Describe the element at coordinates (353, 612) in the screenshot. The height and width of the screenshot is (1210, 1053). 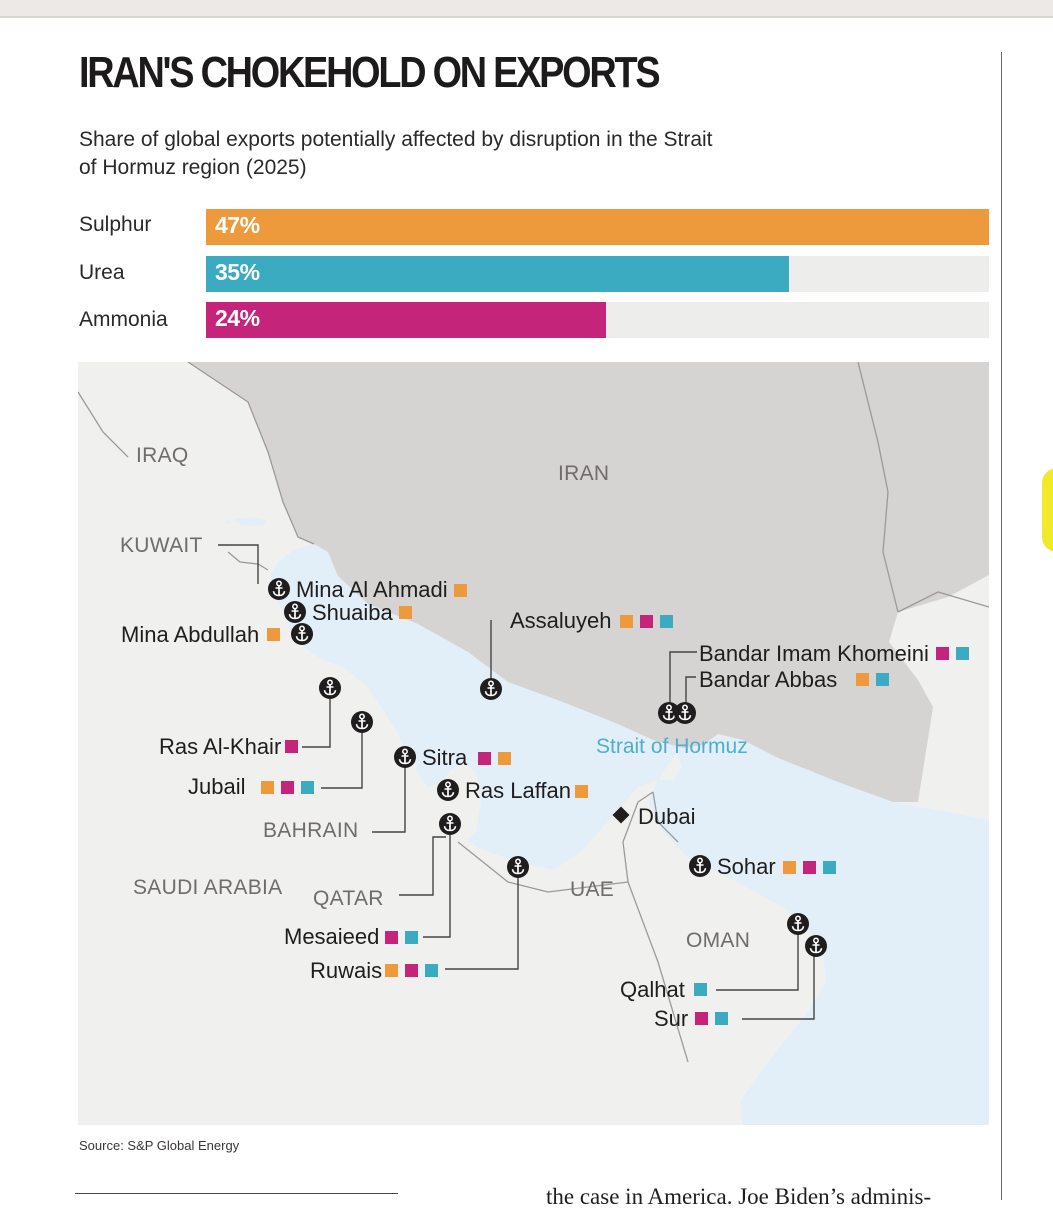
I see `port-label: Shuaiba` at that location.